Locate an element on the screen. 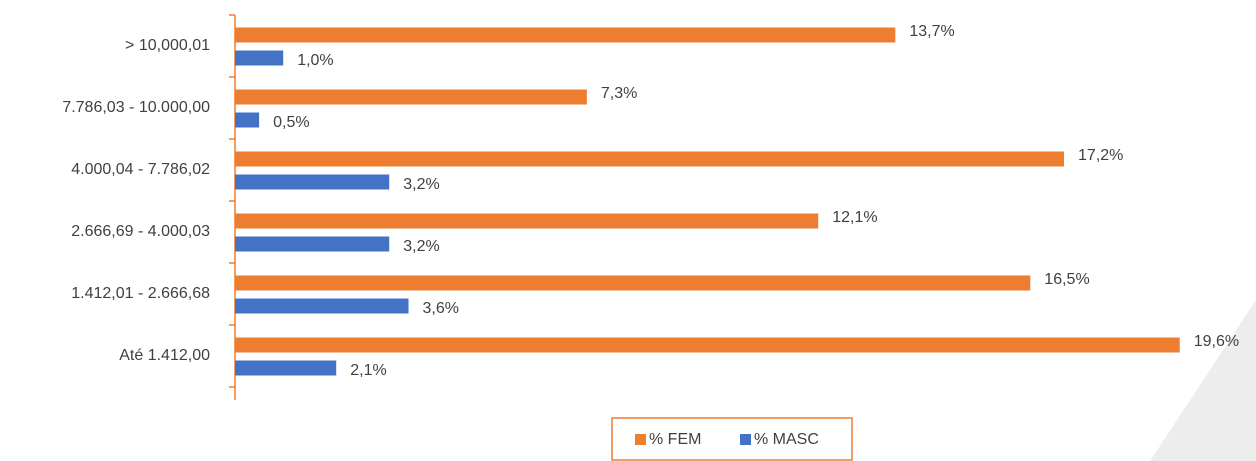 The width and height of the screenshot is (1256, 461). decor-triangle is located at coordinates (1203, 380).